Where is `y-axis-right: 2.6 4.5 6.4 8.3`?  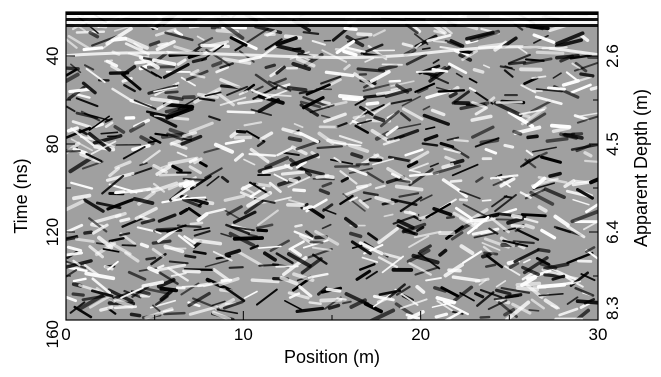 y-axis-right: 2.6 4.5 6.4 8.3 is located at coordinates (605, 182).